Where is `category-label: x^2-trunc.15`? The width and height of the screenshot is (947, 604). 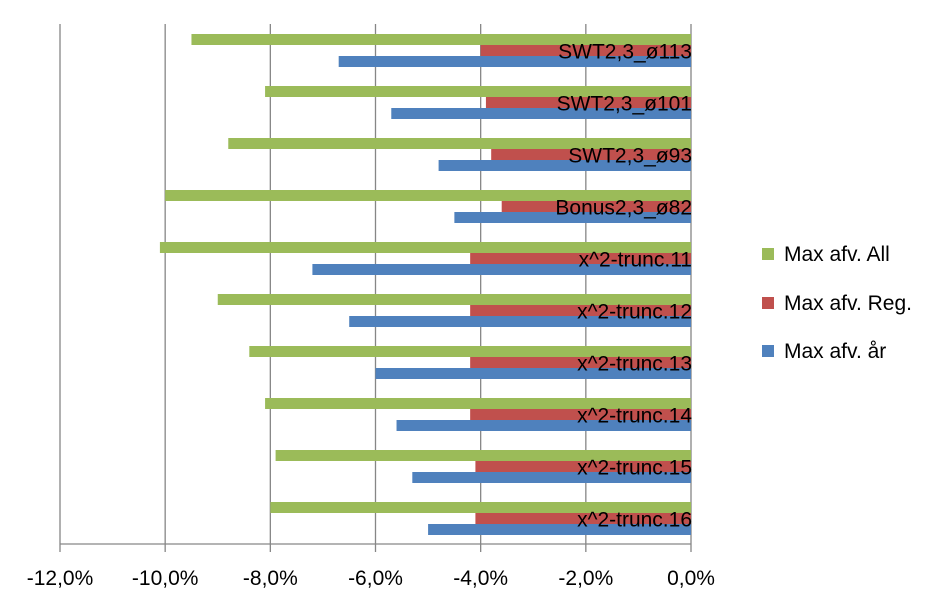 category-label: x^2-trunc.15 is located at coordinates (634, 468).